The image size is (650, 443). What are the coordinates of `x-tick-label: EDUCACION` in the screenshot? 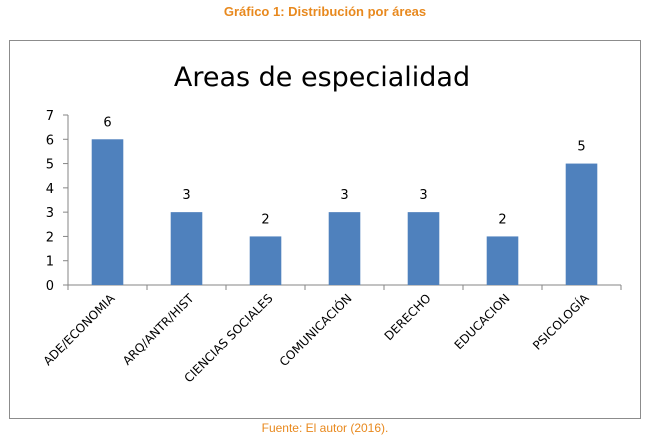 It's located at (482, 321).